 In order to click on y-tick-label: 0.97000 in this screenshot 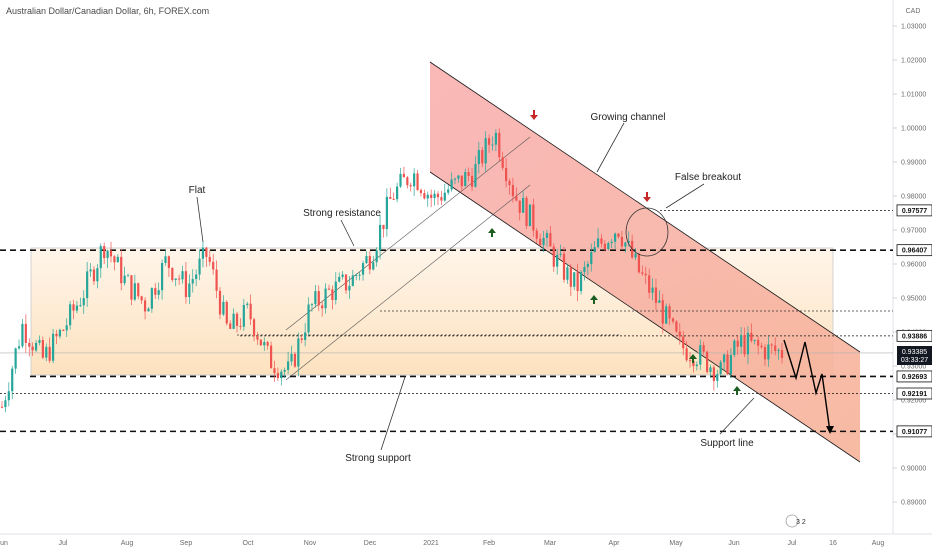, I will do `click(913, 231)`.